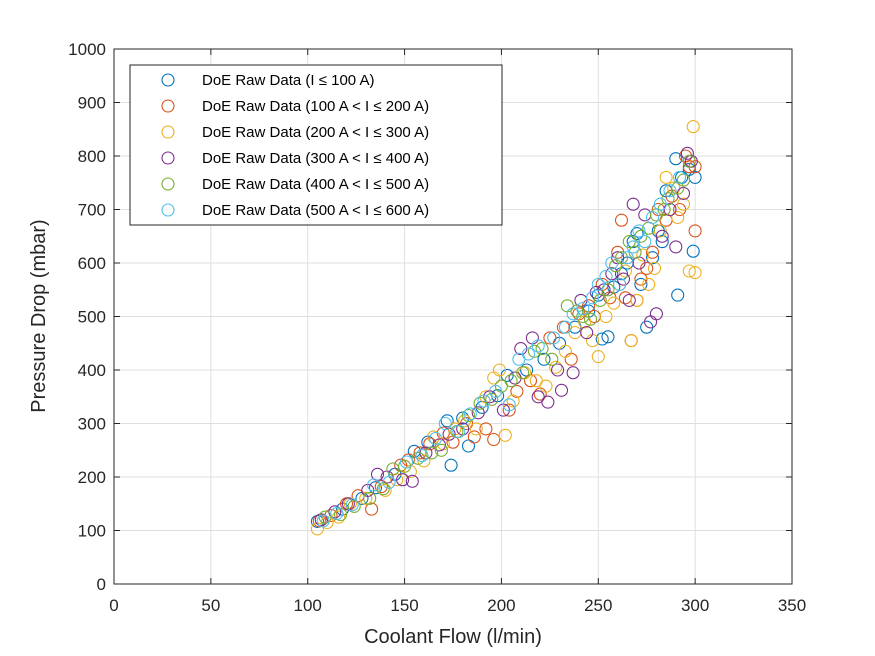 Image resolution: width=875 pixels, height=656 pixels. What do you see at coordinates (308, 605) in the screenshot?
I see `x-tick-label: 100` at bounding box center [308, 605].